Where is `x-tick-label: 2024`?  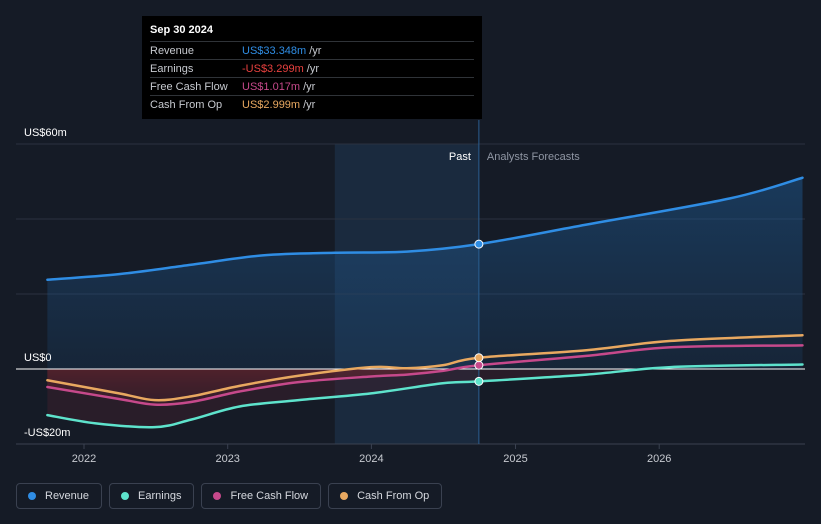 x-tick-label: 2024 is located at coordinates (371, 459).